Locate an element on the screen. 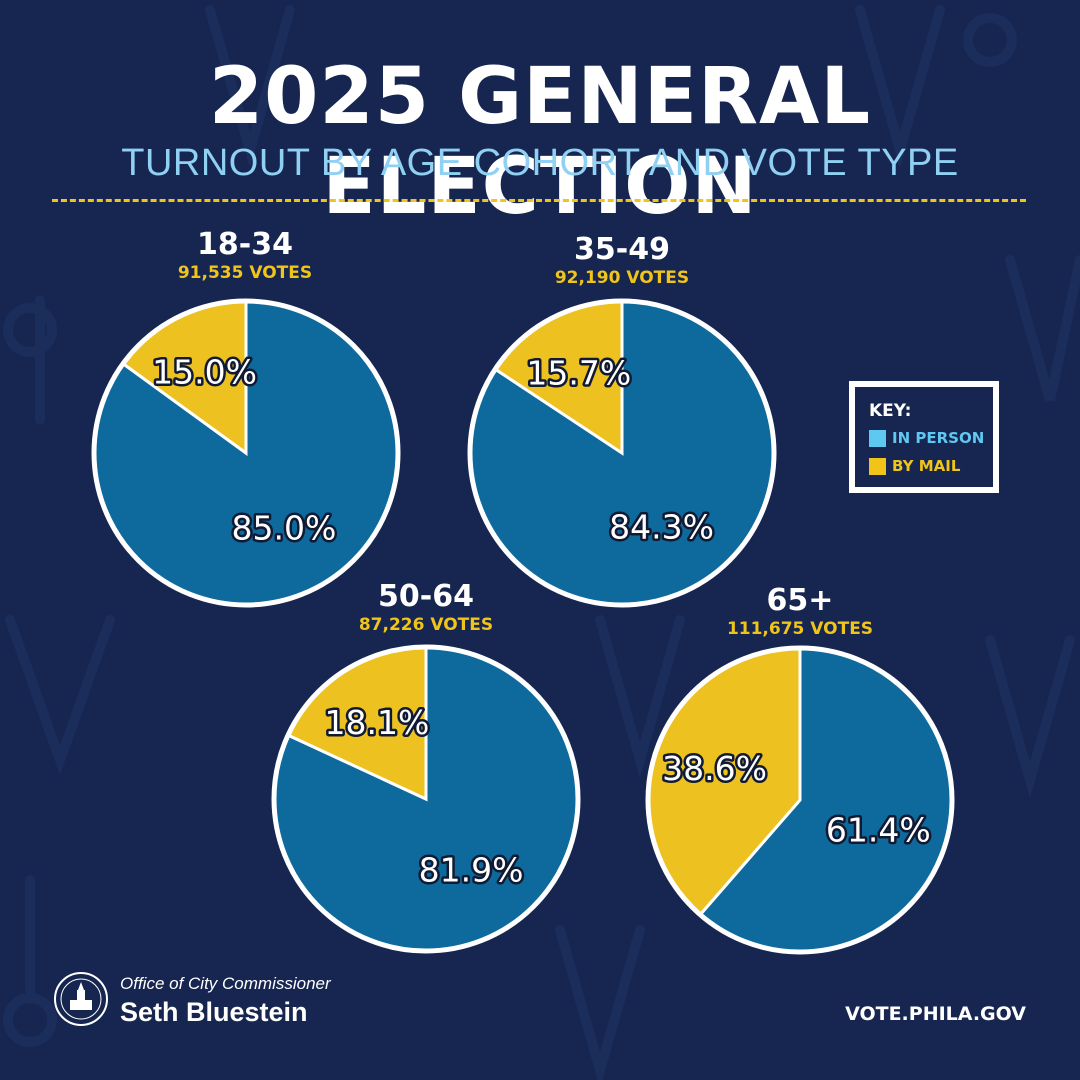  city-hall-seal-icon is located at coordinates (81, 999).